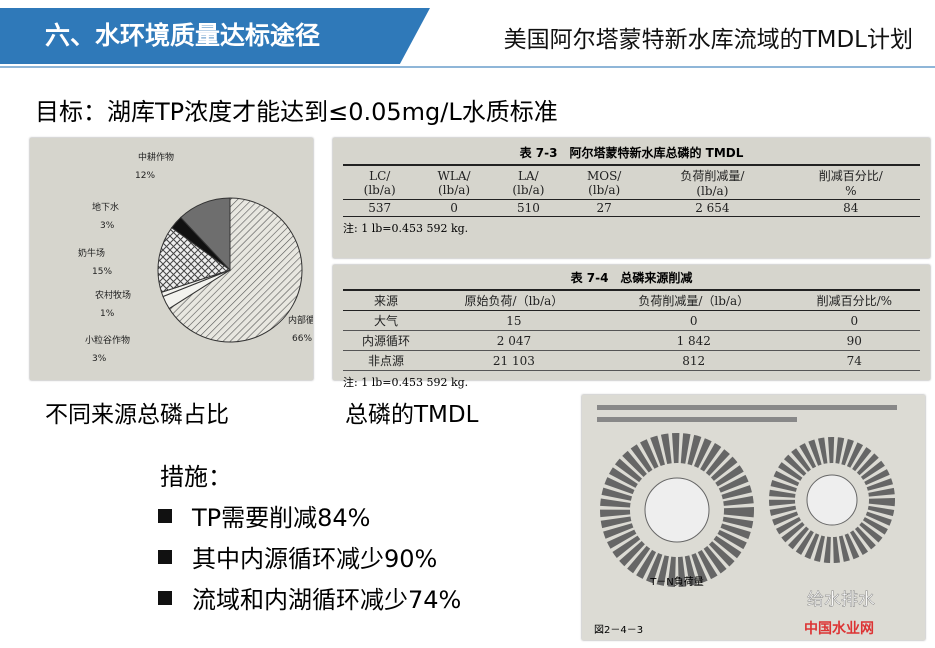 This screenshot has height=648, width=935. I want to click on divider, so click(467, 67).